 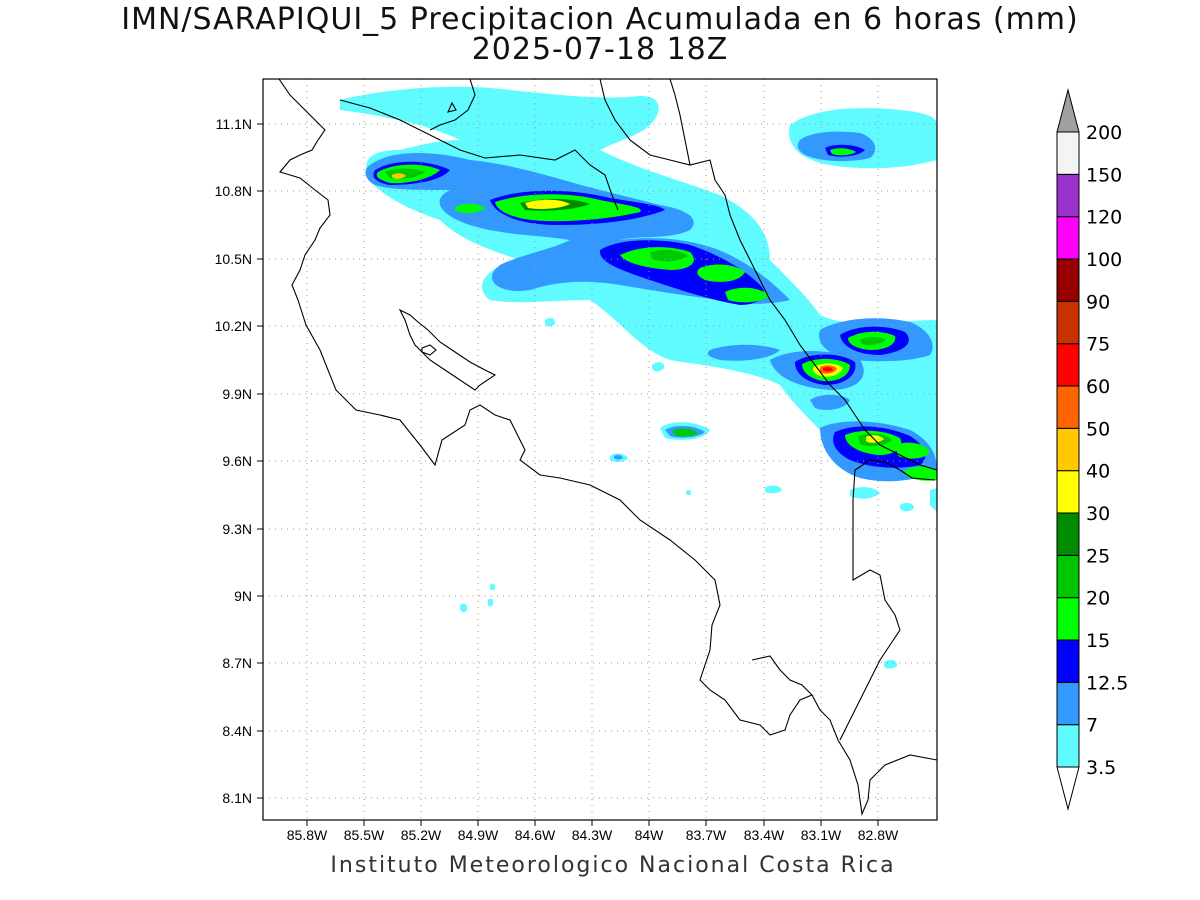 I want to click on y-tick-label: 8.7N, so click(x=237, y=663).